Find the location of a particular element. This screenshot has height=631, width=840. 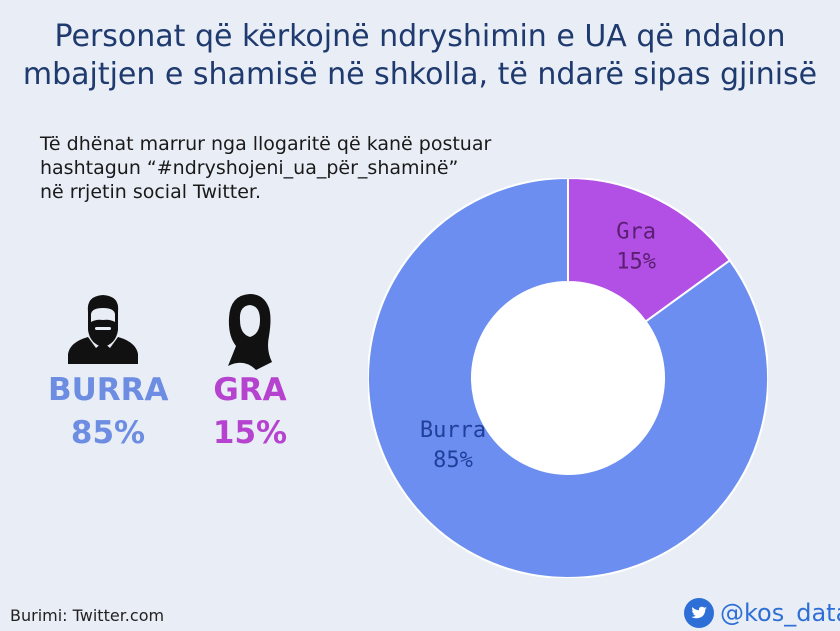

twitter-handle: @kos_data is located at coordinates (762, 613).